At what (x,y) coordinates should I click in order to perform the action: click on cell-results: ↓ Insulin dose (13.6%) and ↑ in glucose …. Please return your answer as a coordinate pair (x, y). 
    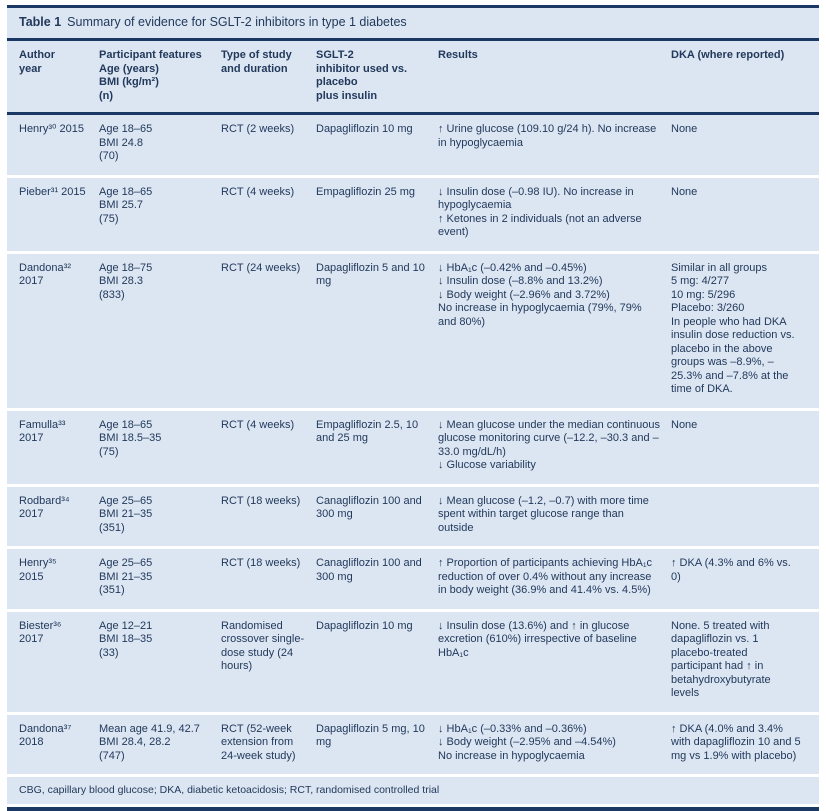
    Looking at the image, I should click on (554, 662).